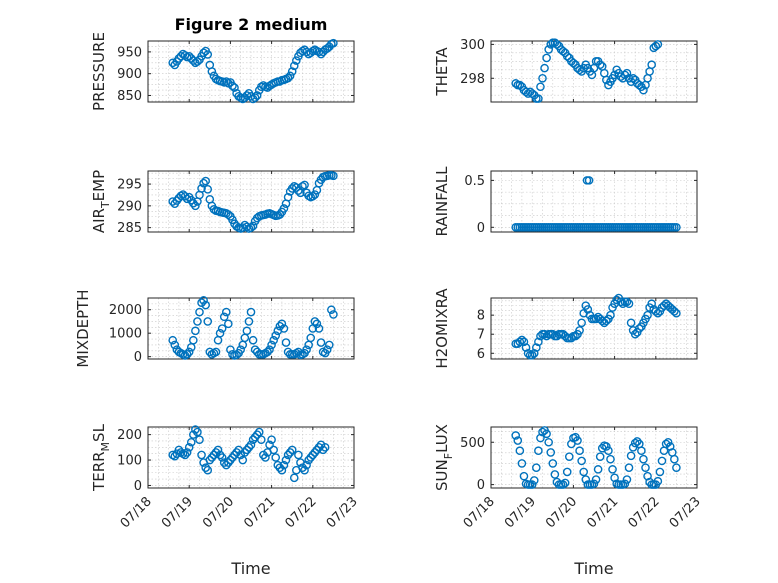 The width and height of the screenshot is (778, 583). I want to click on panel-mixdepth-ytick-label: 2000, so click(125, 310).